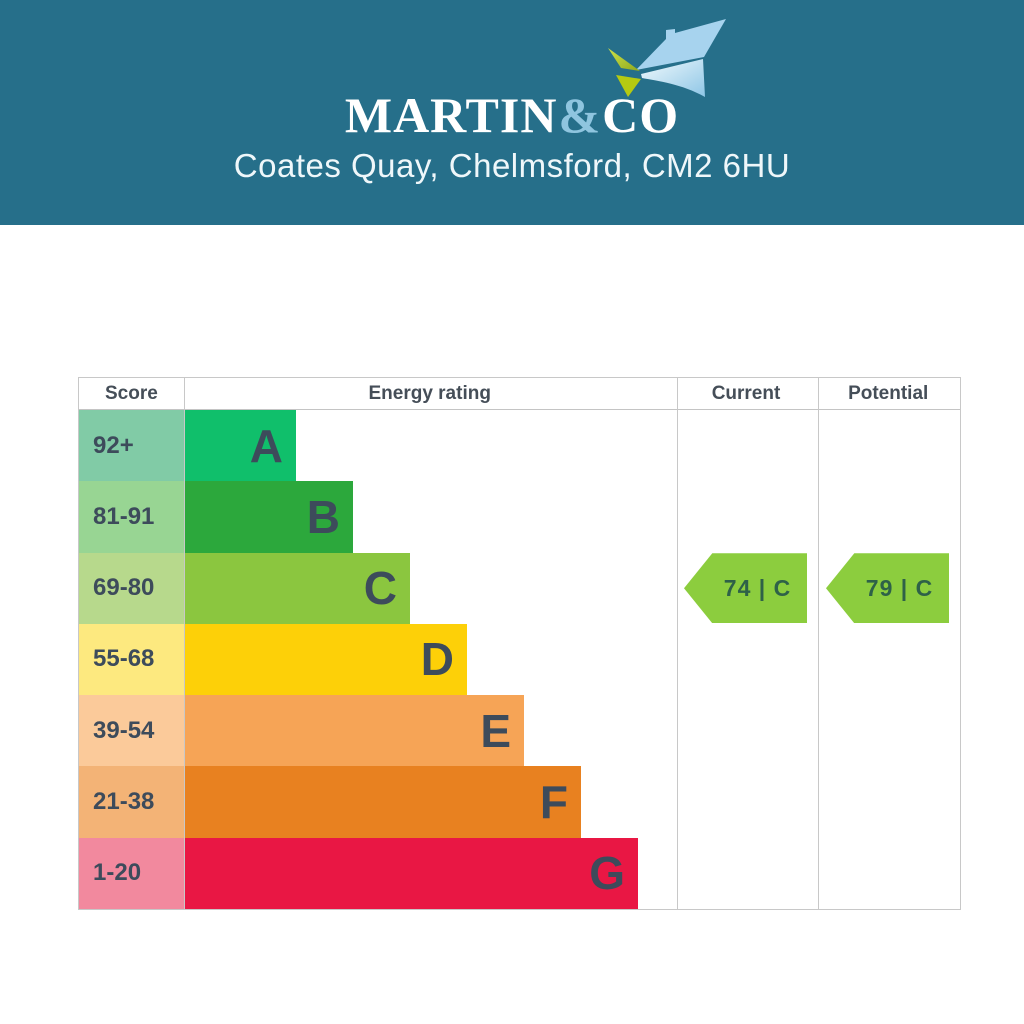  What do you see at coordinates (131, 659) in the screenshot?
I see `score-range: 55-68` at bounding box center [131, 659].